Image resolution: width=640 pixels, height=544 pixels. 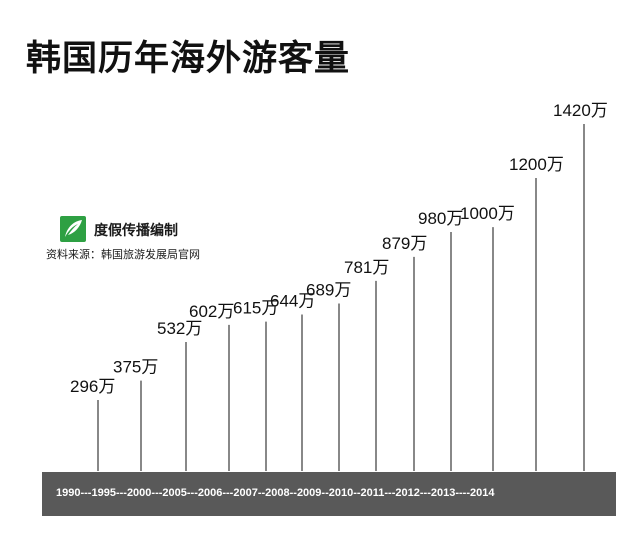 I want to click on value-label-1990: 296万, so click(x=92, y=386).